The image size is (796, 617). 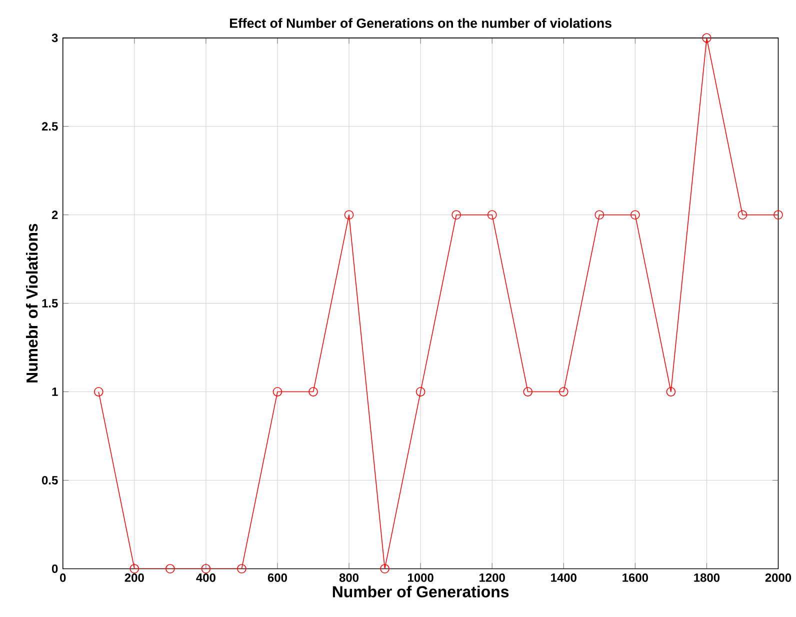 What do you see at coordinates (707, 578) in the screenshot?
I see `x-tick-label: 1800` at bounding box center [707, 578].